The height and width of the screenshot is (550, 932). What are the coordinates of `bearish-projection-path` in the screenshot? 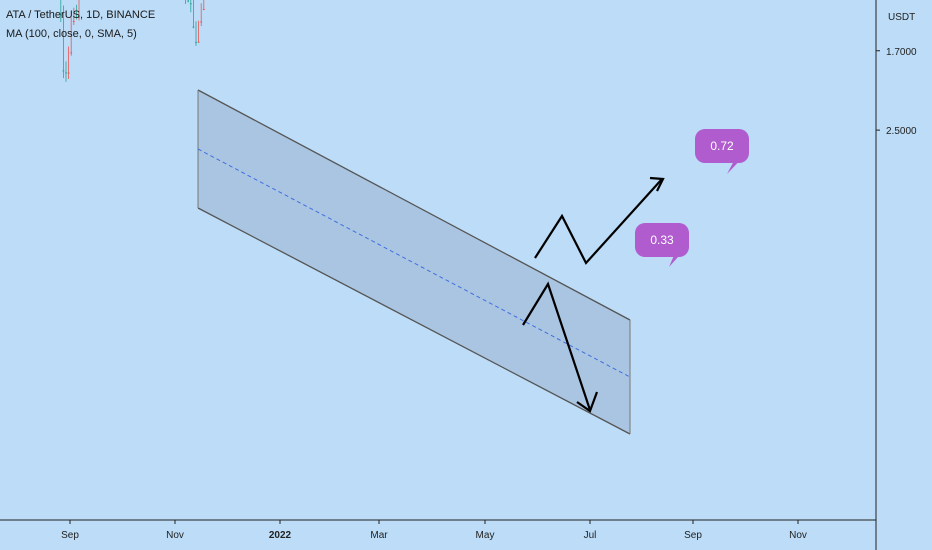 It's located at (557, 346).